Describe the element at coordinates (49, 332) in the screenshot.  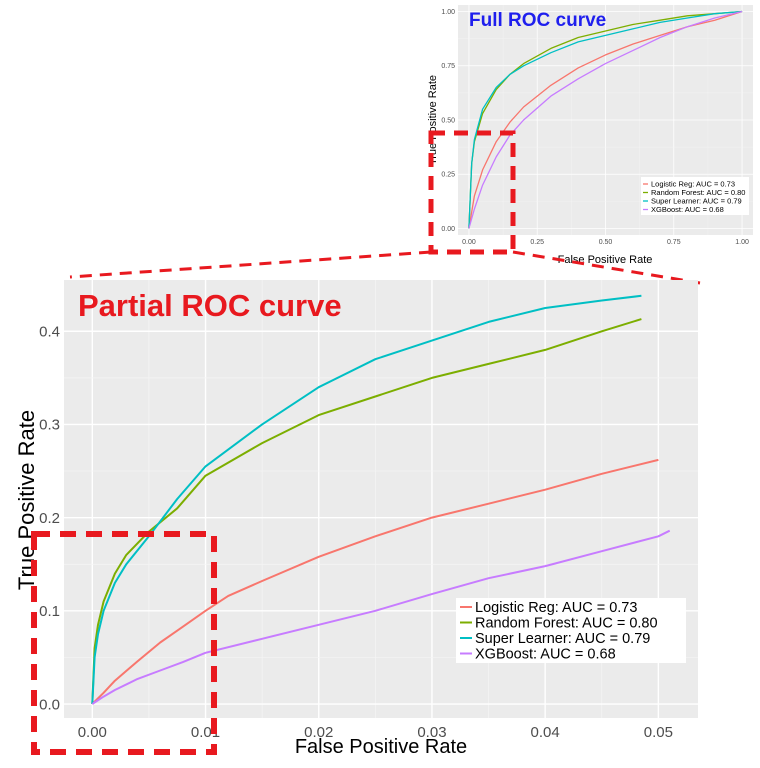
I see `y-tick-label: 0.4` at that location.